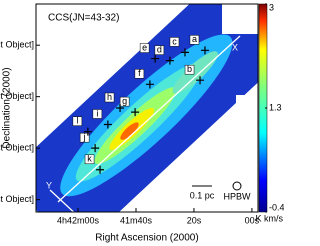 This screenshot has height=246, width=320. I want to click on axis-x-annotation: X, so click(235, 47).